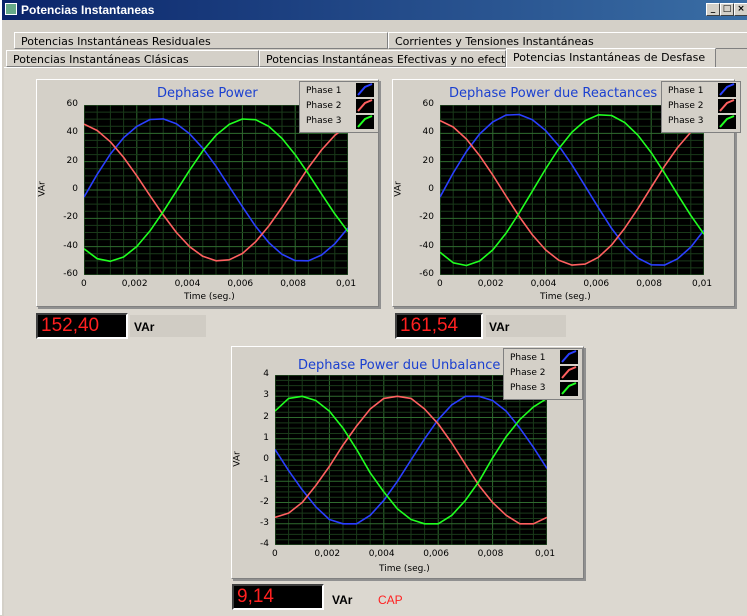 The width and height of the screenshot is (747, 616). I want to click on y-tick-label: -1, so click(264, 480).